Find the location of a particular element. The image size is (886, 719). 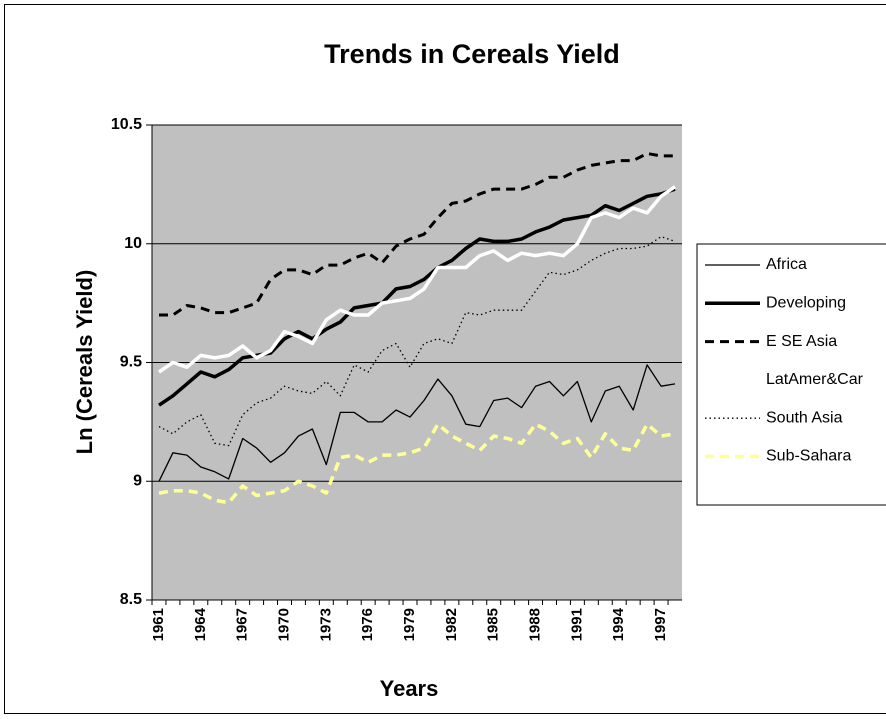

legend-label: E SE Asia is located at coordinates (801, 341).